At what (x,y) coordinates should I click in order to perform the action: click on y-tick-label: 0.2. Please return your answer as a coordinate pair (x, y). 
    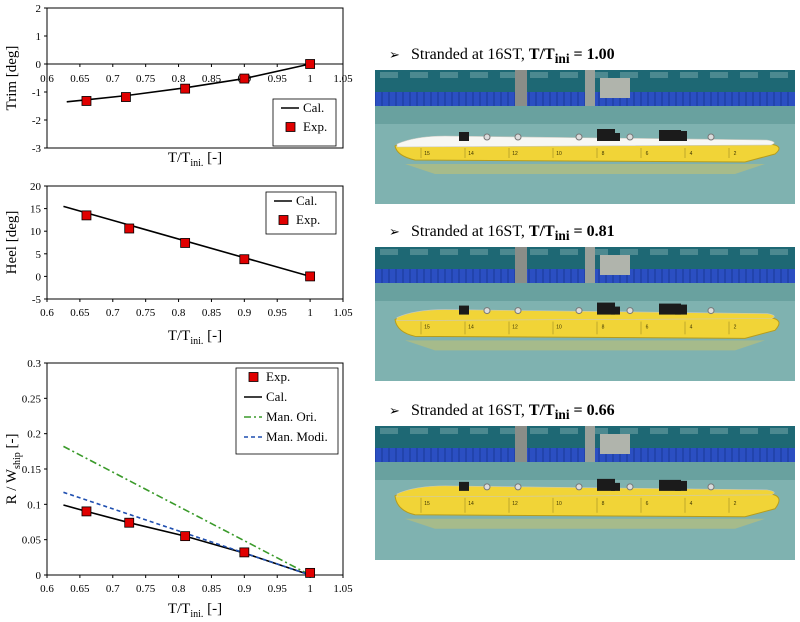
    Looking at the image, I should click on (34, 435).